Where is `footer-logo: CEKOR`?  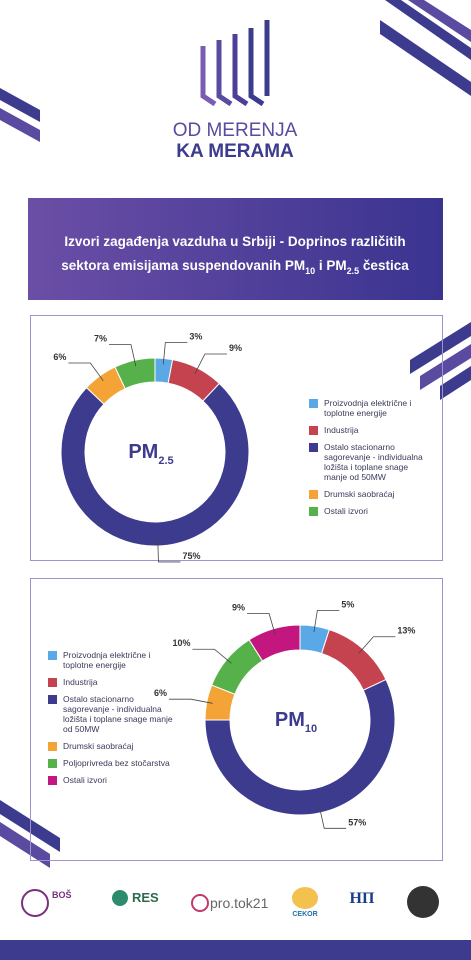 footer-logo: CEKOR is located at coordinates (304, 914).